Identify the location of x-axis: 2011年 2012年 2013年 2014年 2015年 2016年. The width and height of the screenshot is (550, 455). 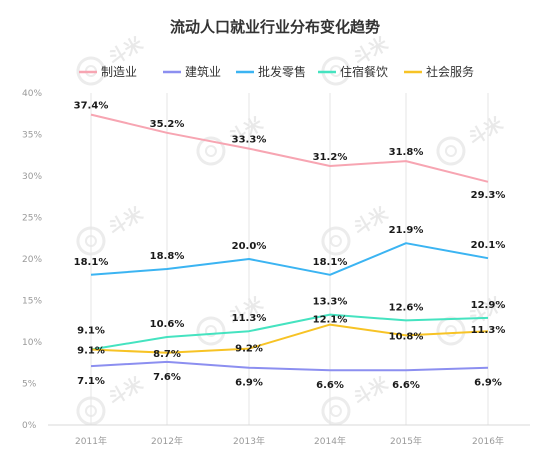
(289, 435).